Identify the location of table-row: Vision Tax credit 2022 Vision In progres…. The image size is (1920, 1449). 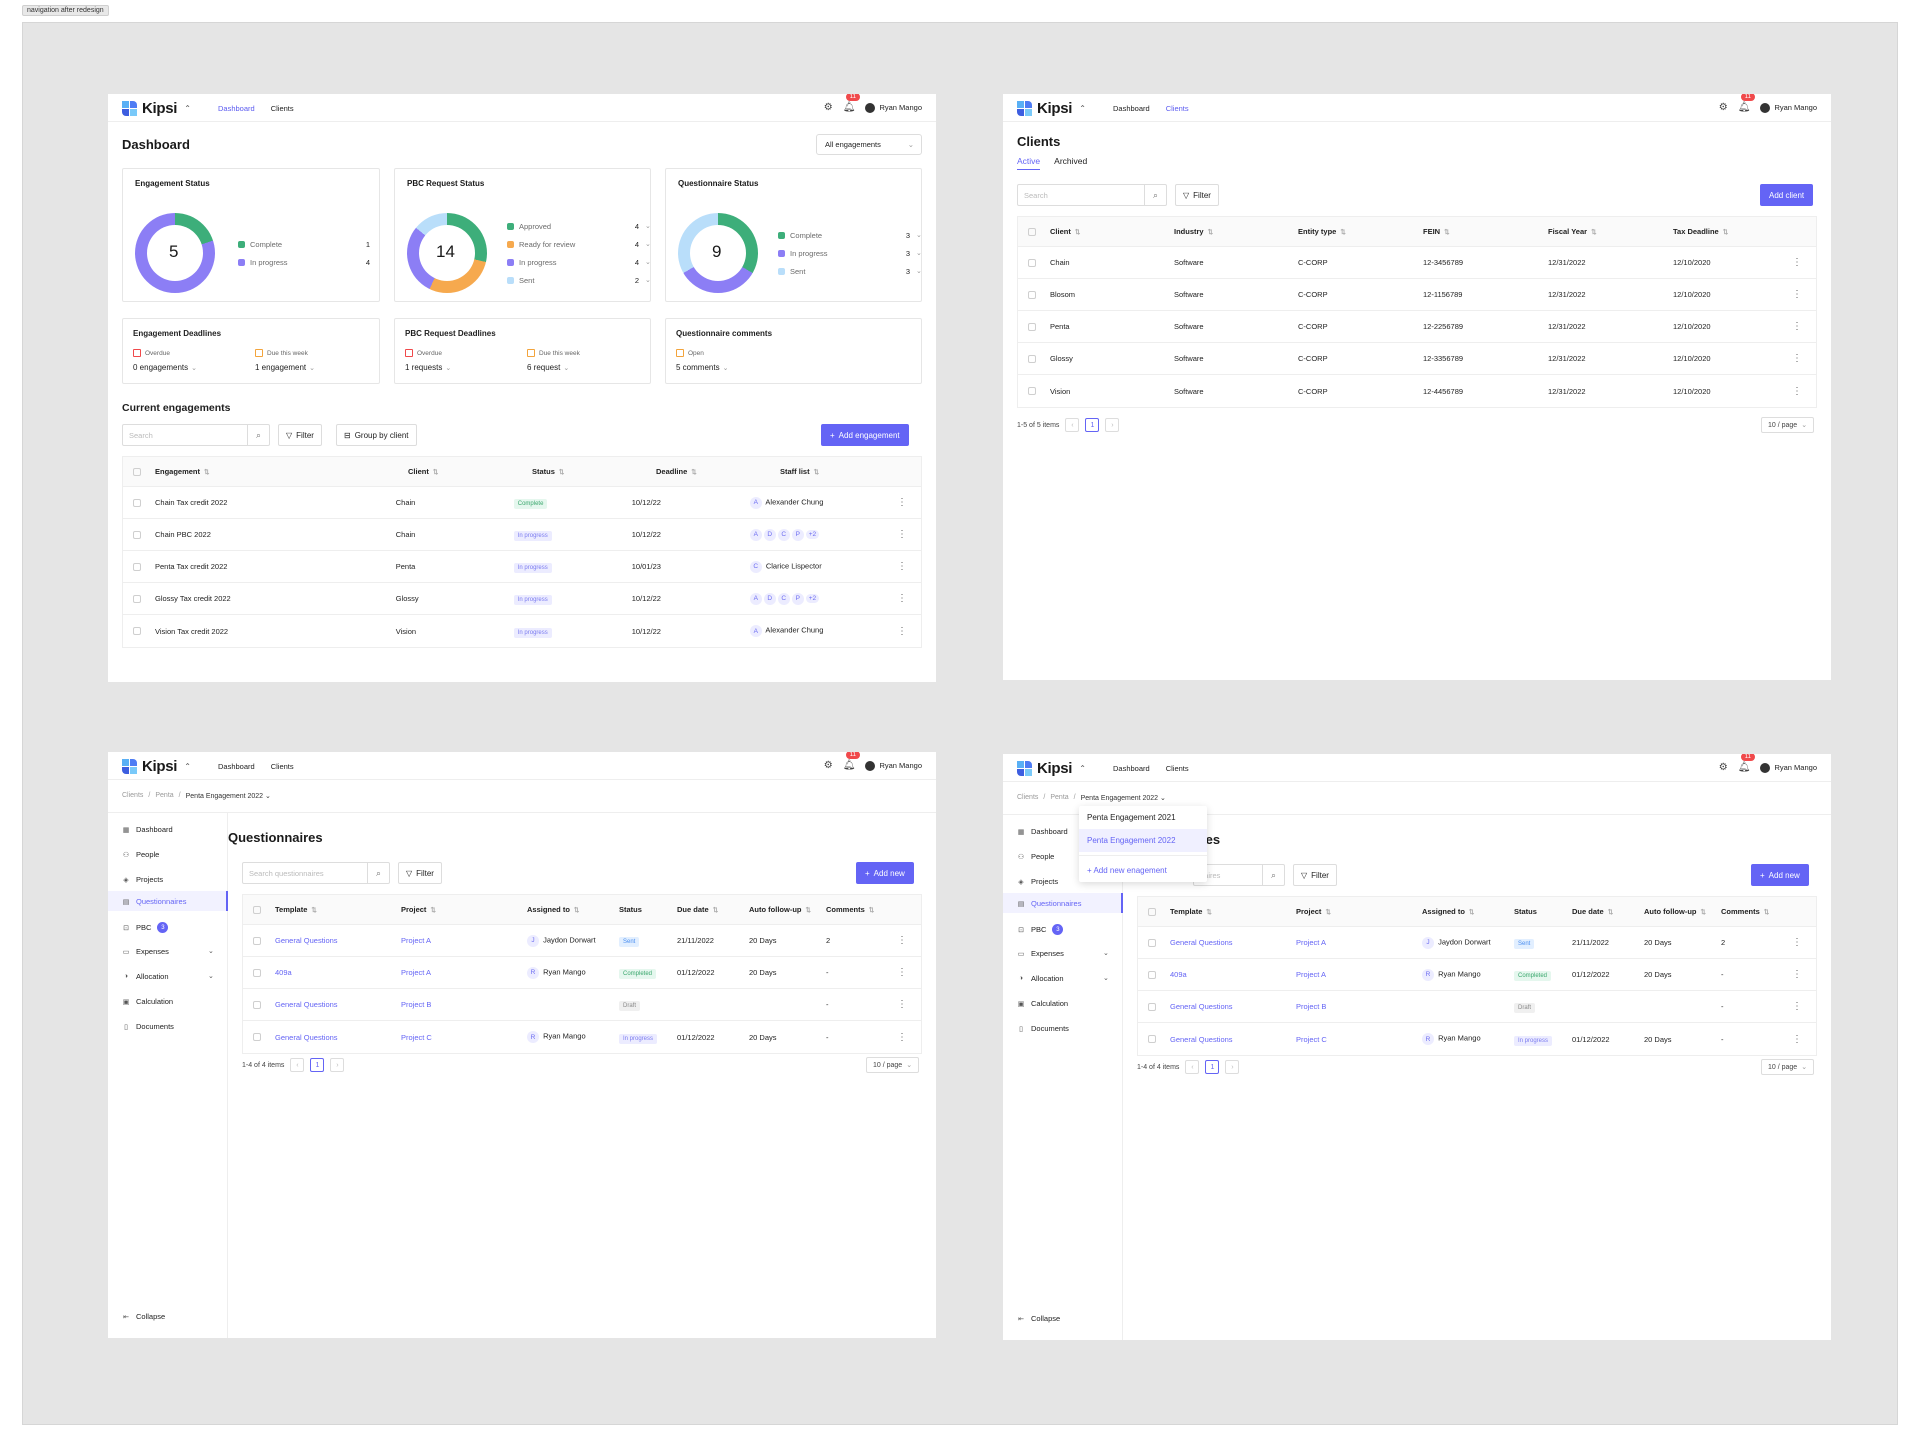
(522, 631).